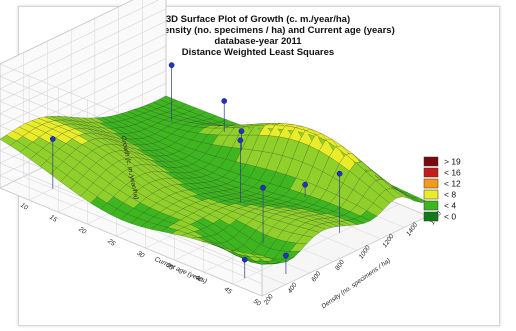 The height and width of the screenshot is (331, 516). Describe the element at coordinates (355, 283) in the screenshot. I see `x-axis-label: Density (no. specimens / ha)` at that location.